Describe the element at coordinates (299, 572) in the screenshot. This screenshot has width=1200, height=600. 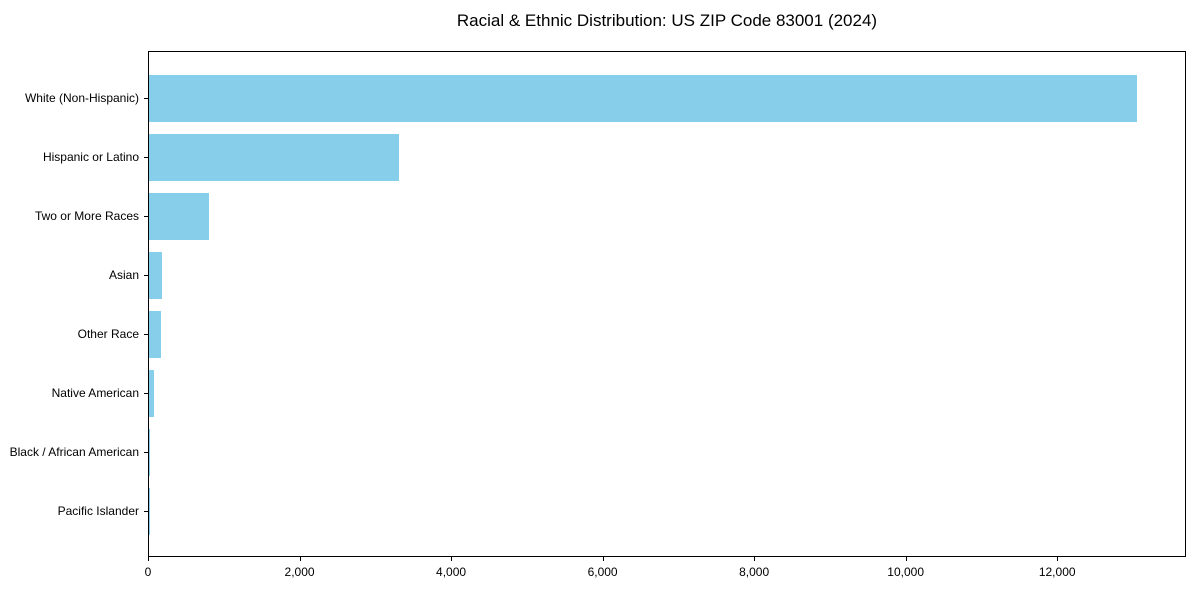
I see `x-axis-label-2-000: 2,000` at that location.